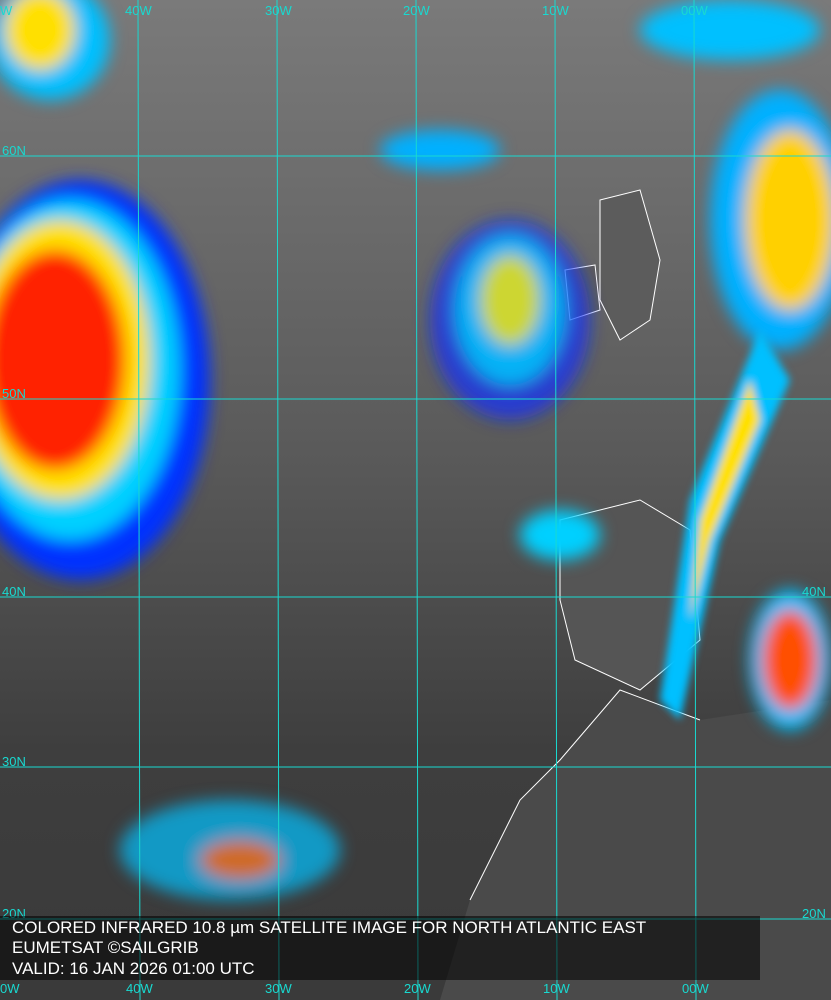  Describe the element at coordinates (695, 988) in the screenshot. I see `lon-label-bottom: 00W` at that location.